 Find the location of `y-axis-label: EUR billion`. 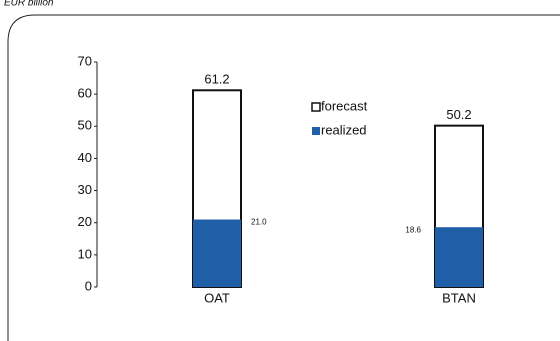

y-axis-label: EUR billion is located at coordinates (29, 4).